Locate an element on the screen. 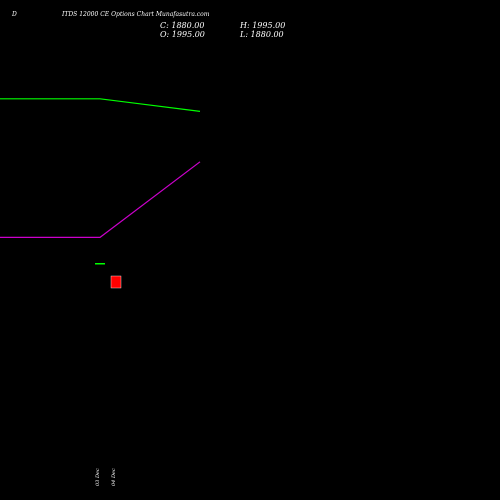 The image size is (500, 500). close-value: C: 1880.00 is located at coordinates (182, 25).